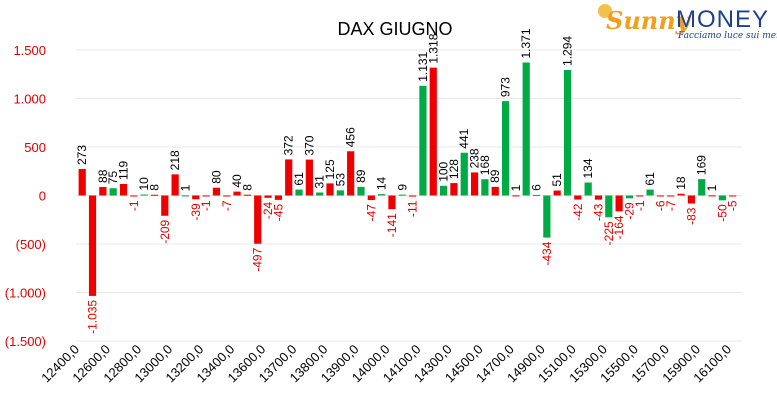 This screenshot has height=413, width=777. Describe the element at coordinates (733, 205) in the screenshot. I see `data-label: -5` at that location.